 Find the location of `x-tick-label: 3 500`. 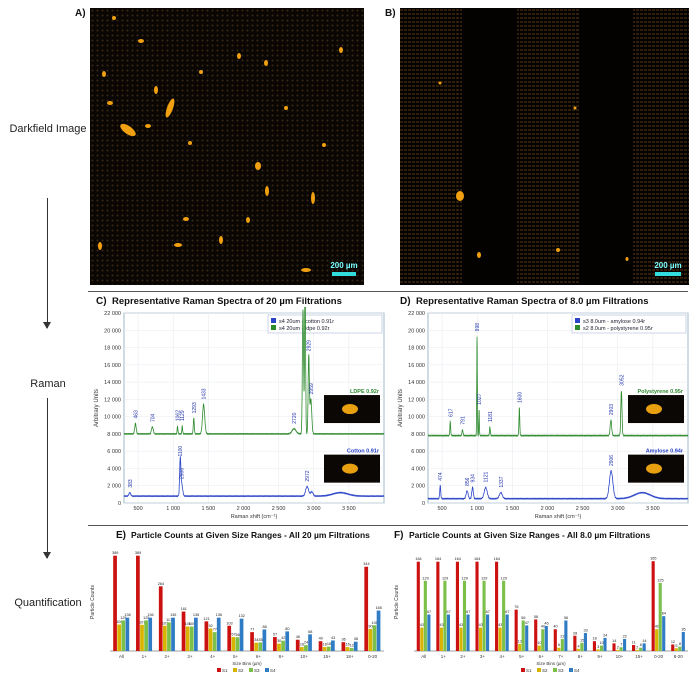

x-tick-label: 3 500 is located at coordinates (653, 509).